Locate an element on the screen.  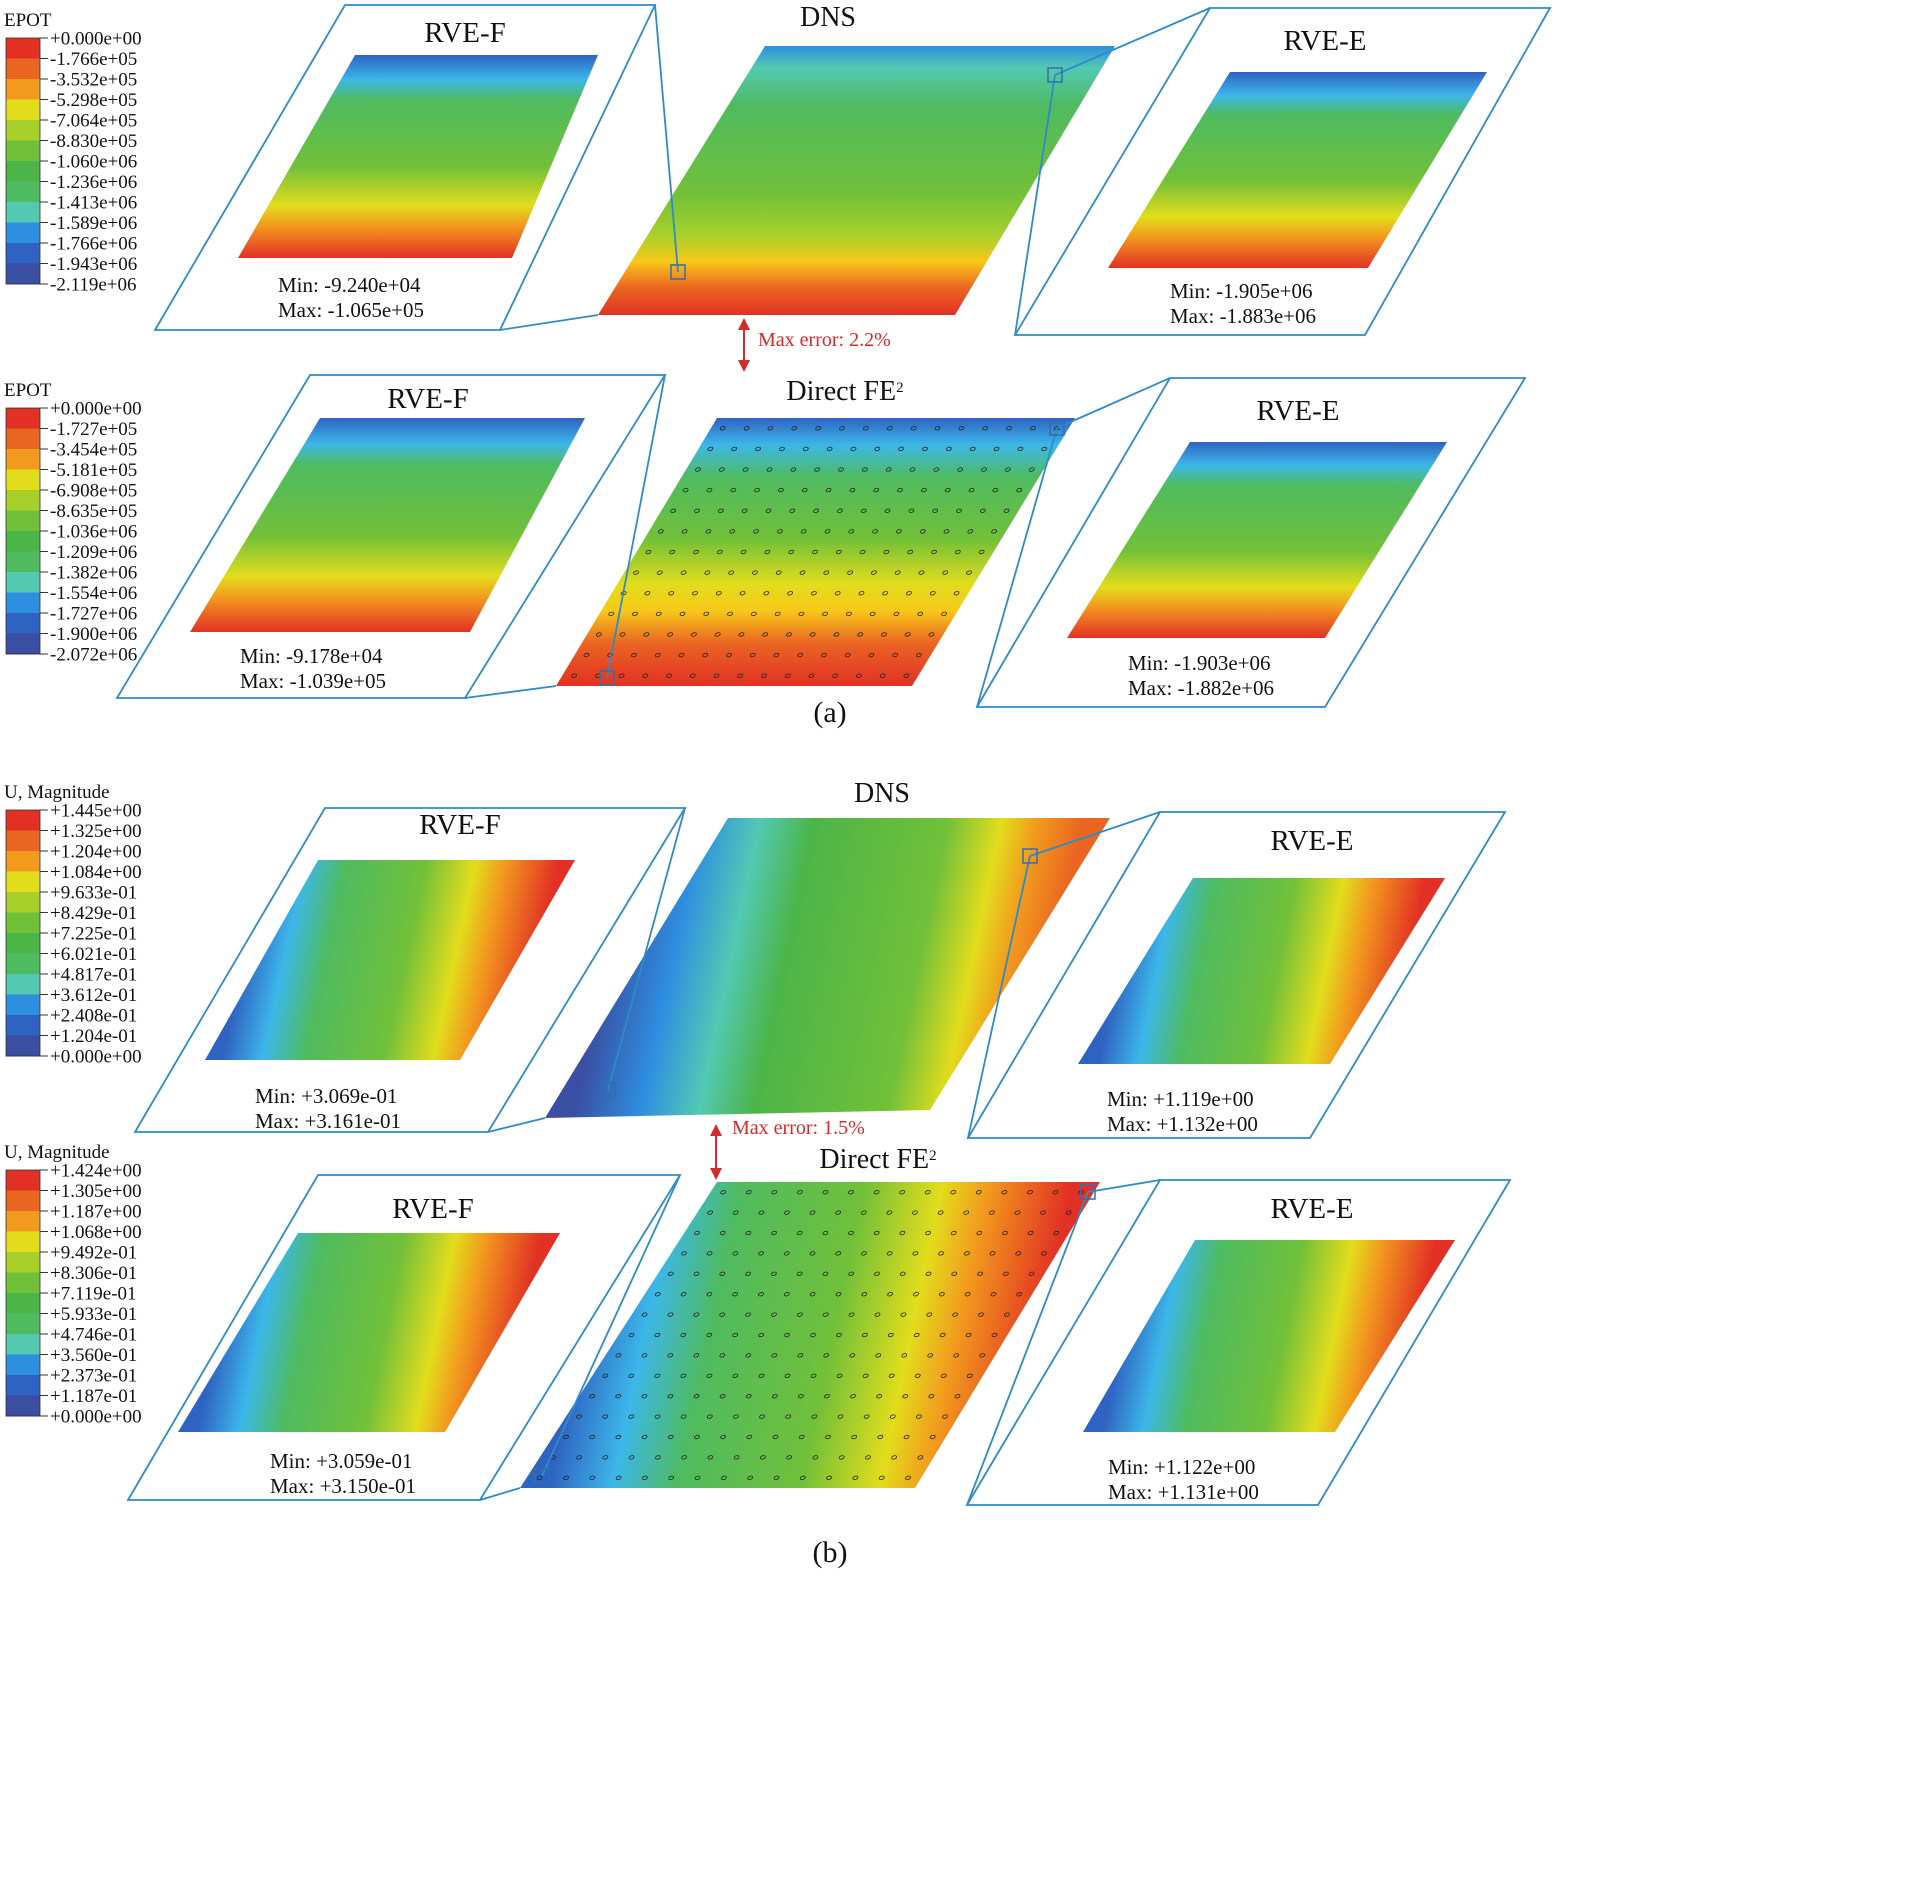
rve-f-max-value: Max: -1.065e+05 is located at coordinates (351, 310).